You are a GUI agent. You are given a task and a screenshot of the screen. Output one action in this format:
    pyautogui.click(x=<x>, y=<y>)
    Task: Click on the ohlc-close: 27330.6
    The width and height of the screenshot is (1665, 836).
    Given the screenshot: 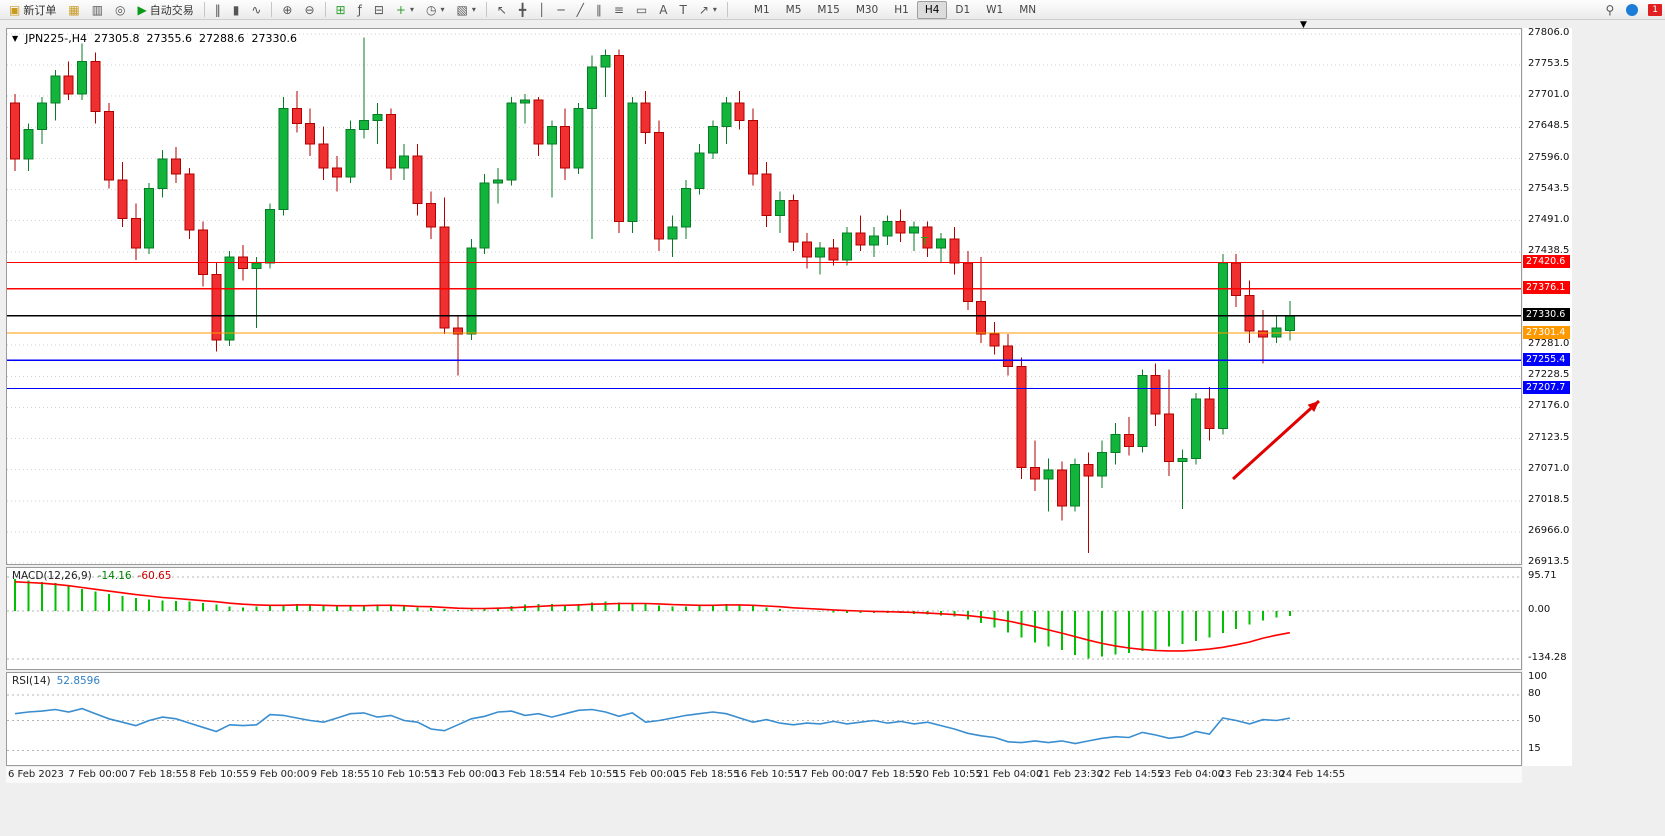 What is the action you would take?
    pyautogui.click(x=274, y=38)
    